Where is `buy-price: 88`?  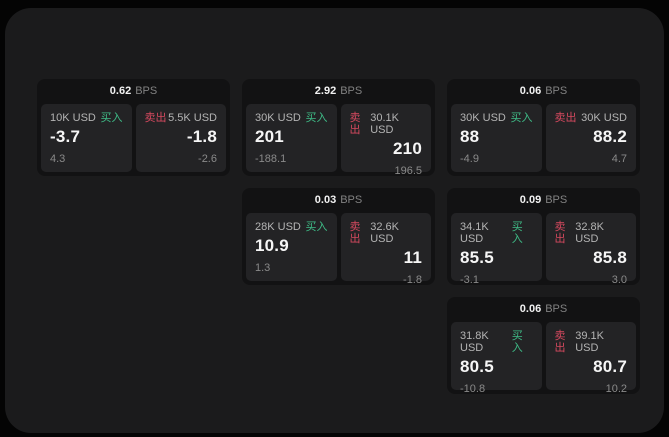 buy-price: 88 is located at coordinates (470, 137).